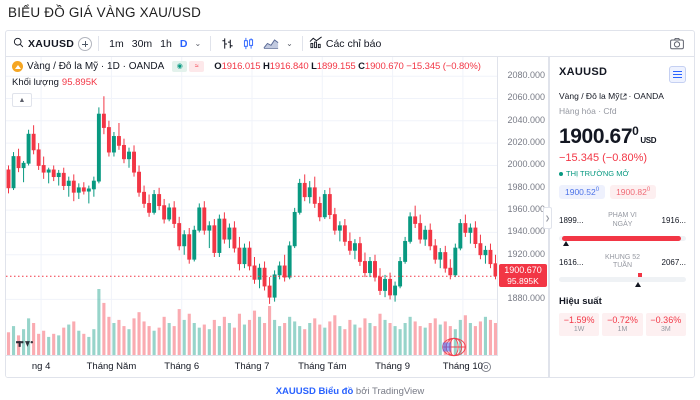 The width and height of the screenshot is (700, 400). What do you see at coordinates (361, 66) in the screenshot?
I see `ohlc-c-key: C` at bounding box center [361, 66].